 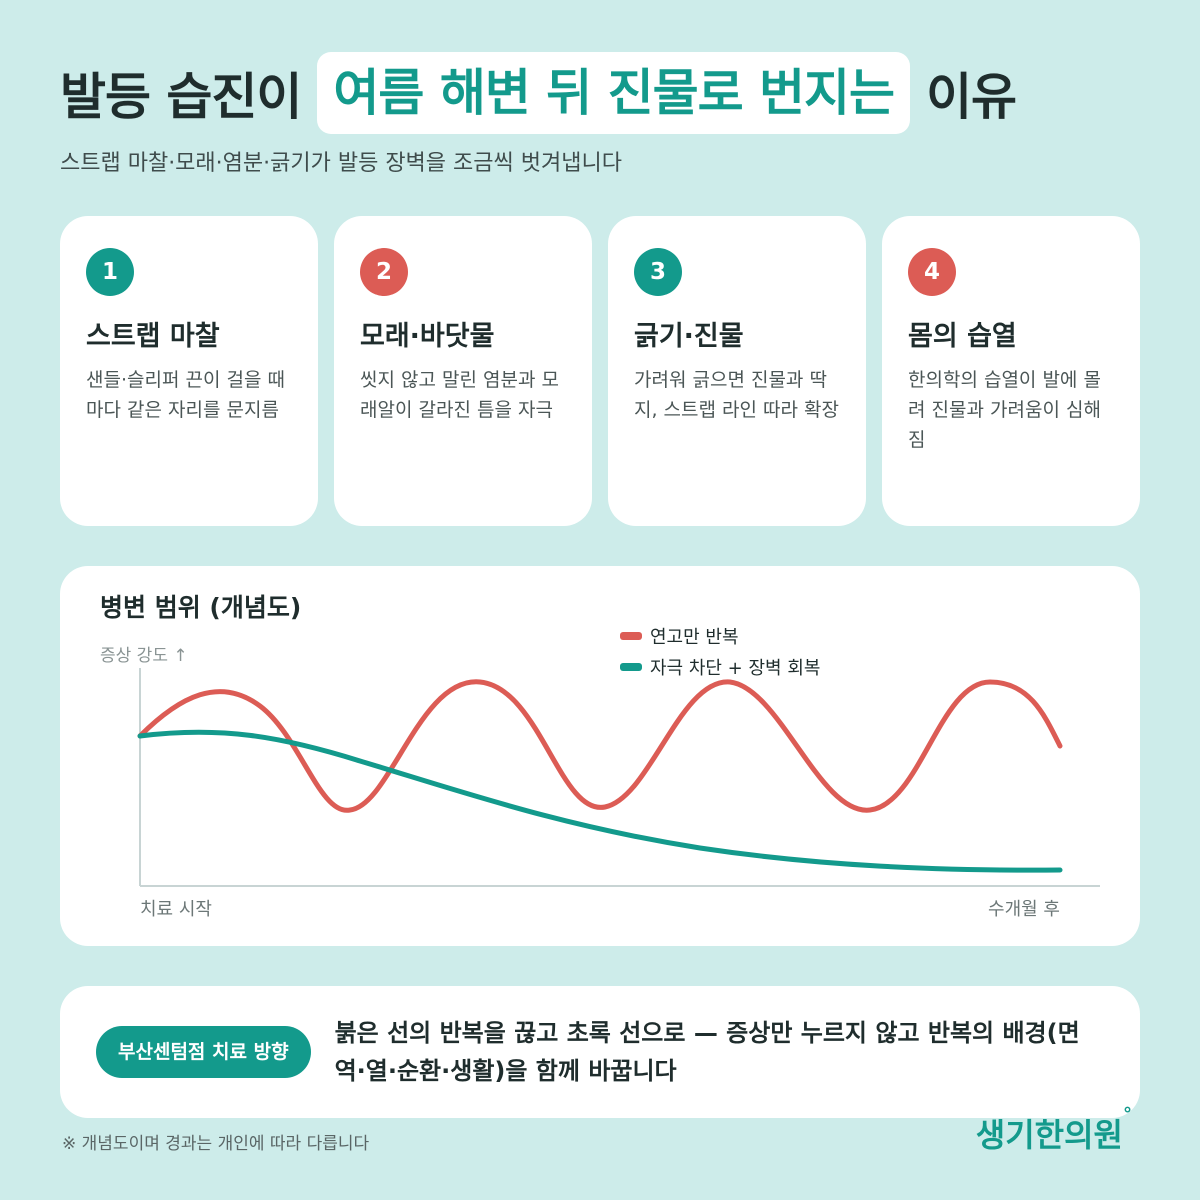 What do you see at coordinates (735, 668) in the screenshot?
I see `legend-label-teal: 자극 차단 + 장벽 회복` at bounding box center [735, 668].